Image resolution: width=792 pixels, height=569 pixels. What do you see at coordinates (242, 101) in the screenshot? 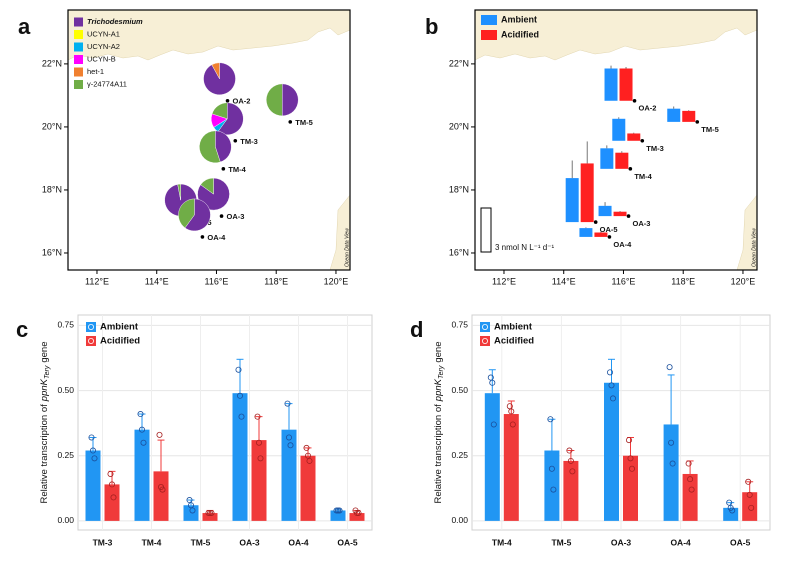
I see `station-label: OA-2` at bounding box center [242, 101].